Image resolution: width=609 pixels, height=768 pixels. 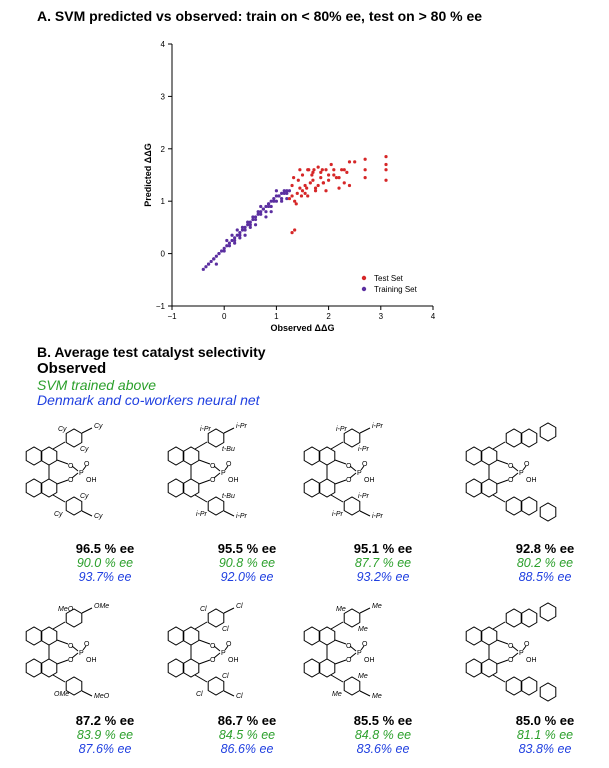 What do you see at coordinates (148, 400) in the screenshot?
I see `legend-neural-net: Denmark and co-workers neural net` at bounding box center [148, 400].